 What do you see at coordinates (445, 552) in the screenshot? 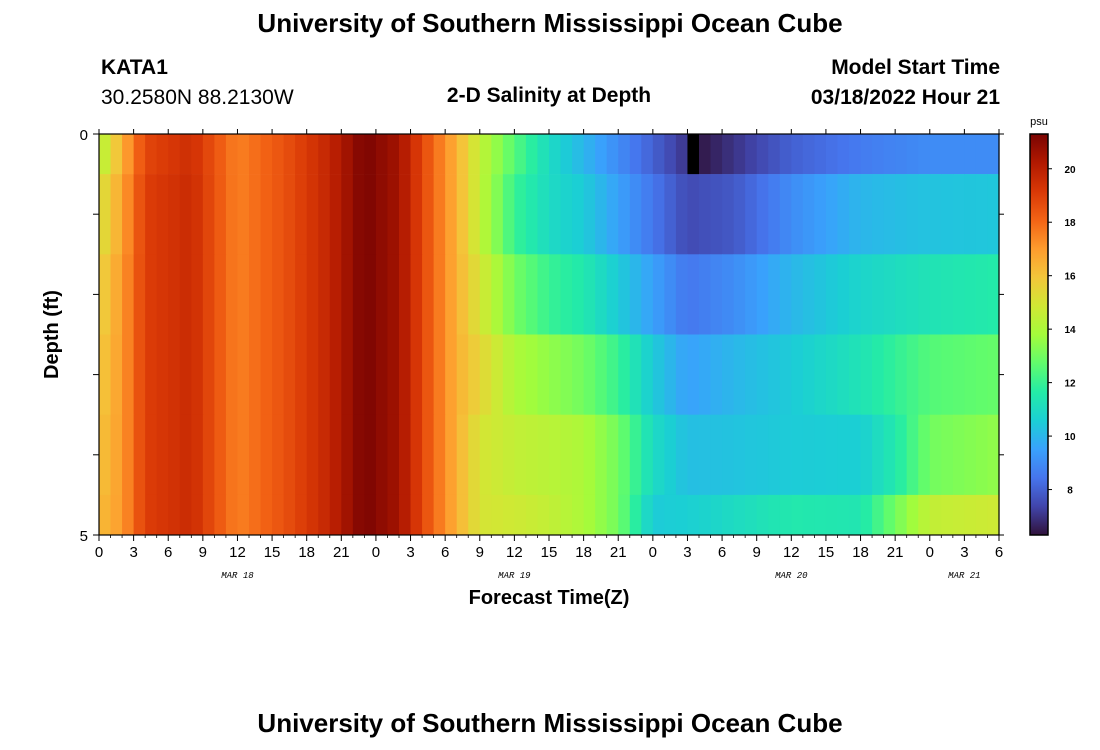
I see `x-tick-label: 6` at bounding box center [445, 552].